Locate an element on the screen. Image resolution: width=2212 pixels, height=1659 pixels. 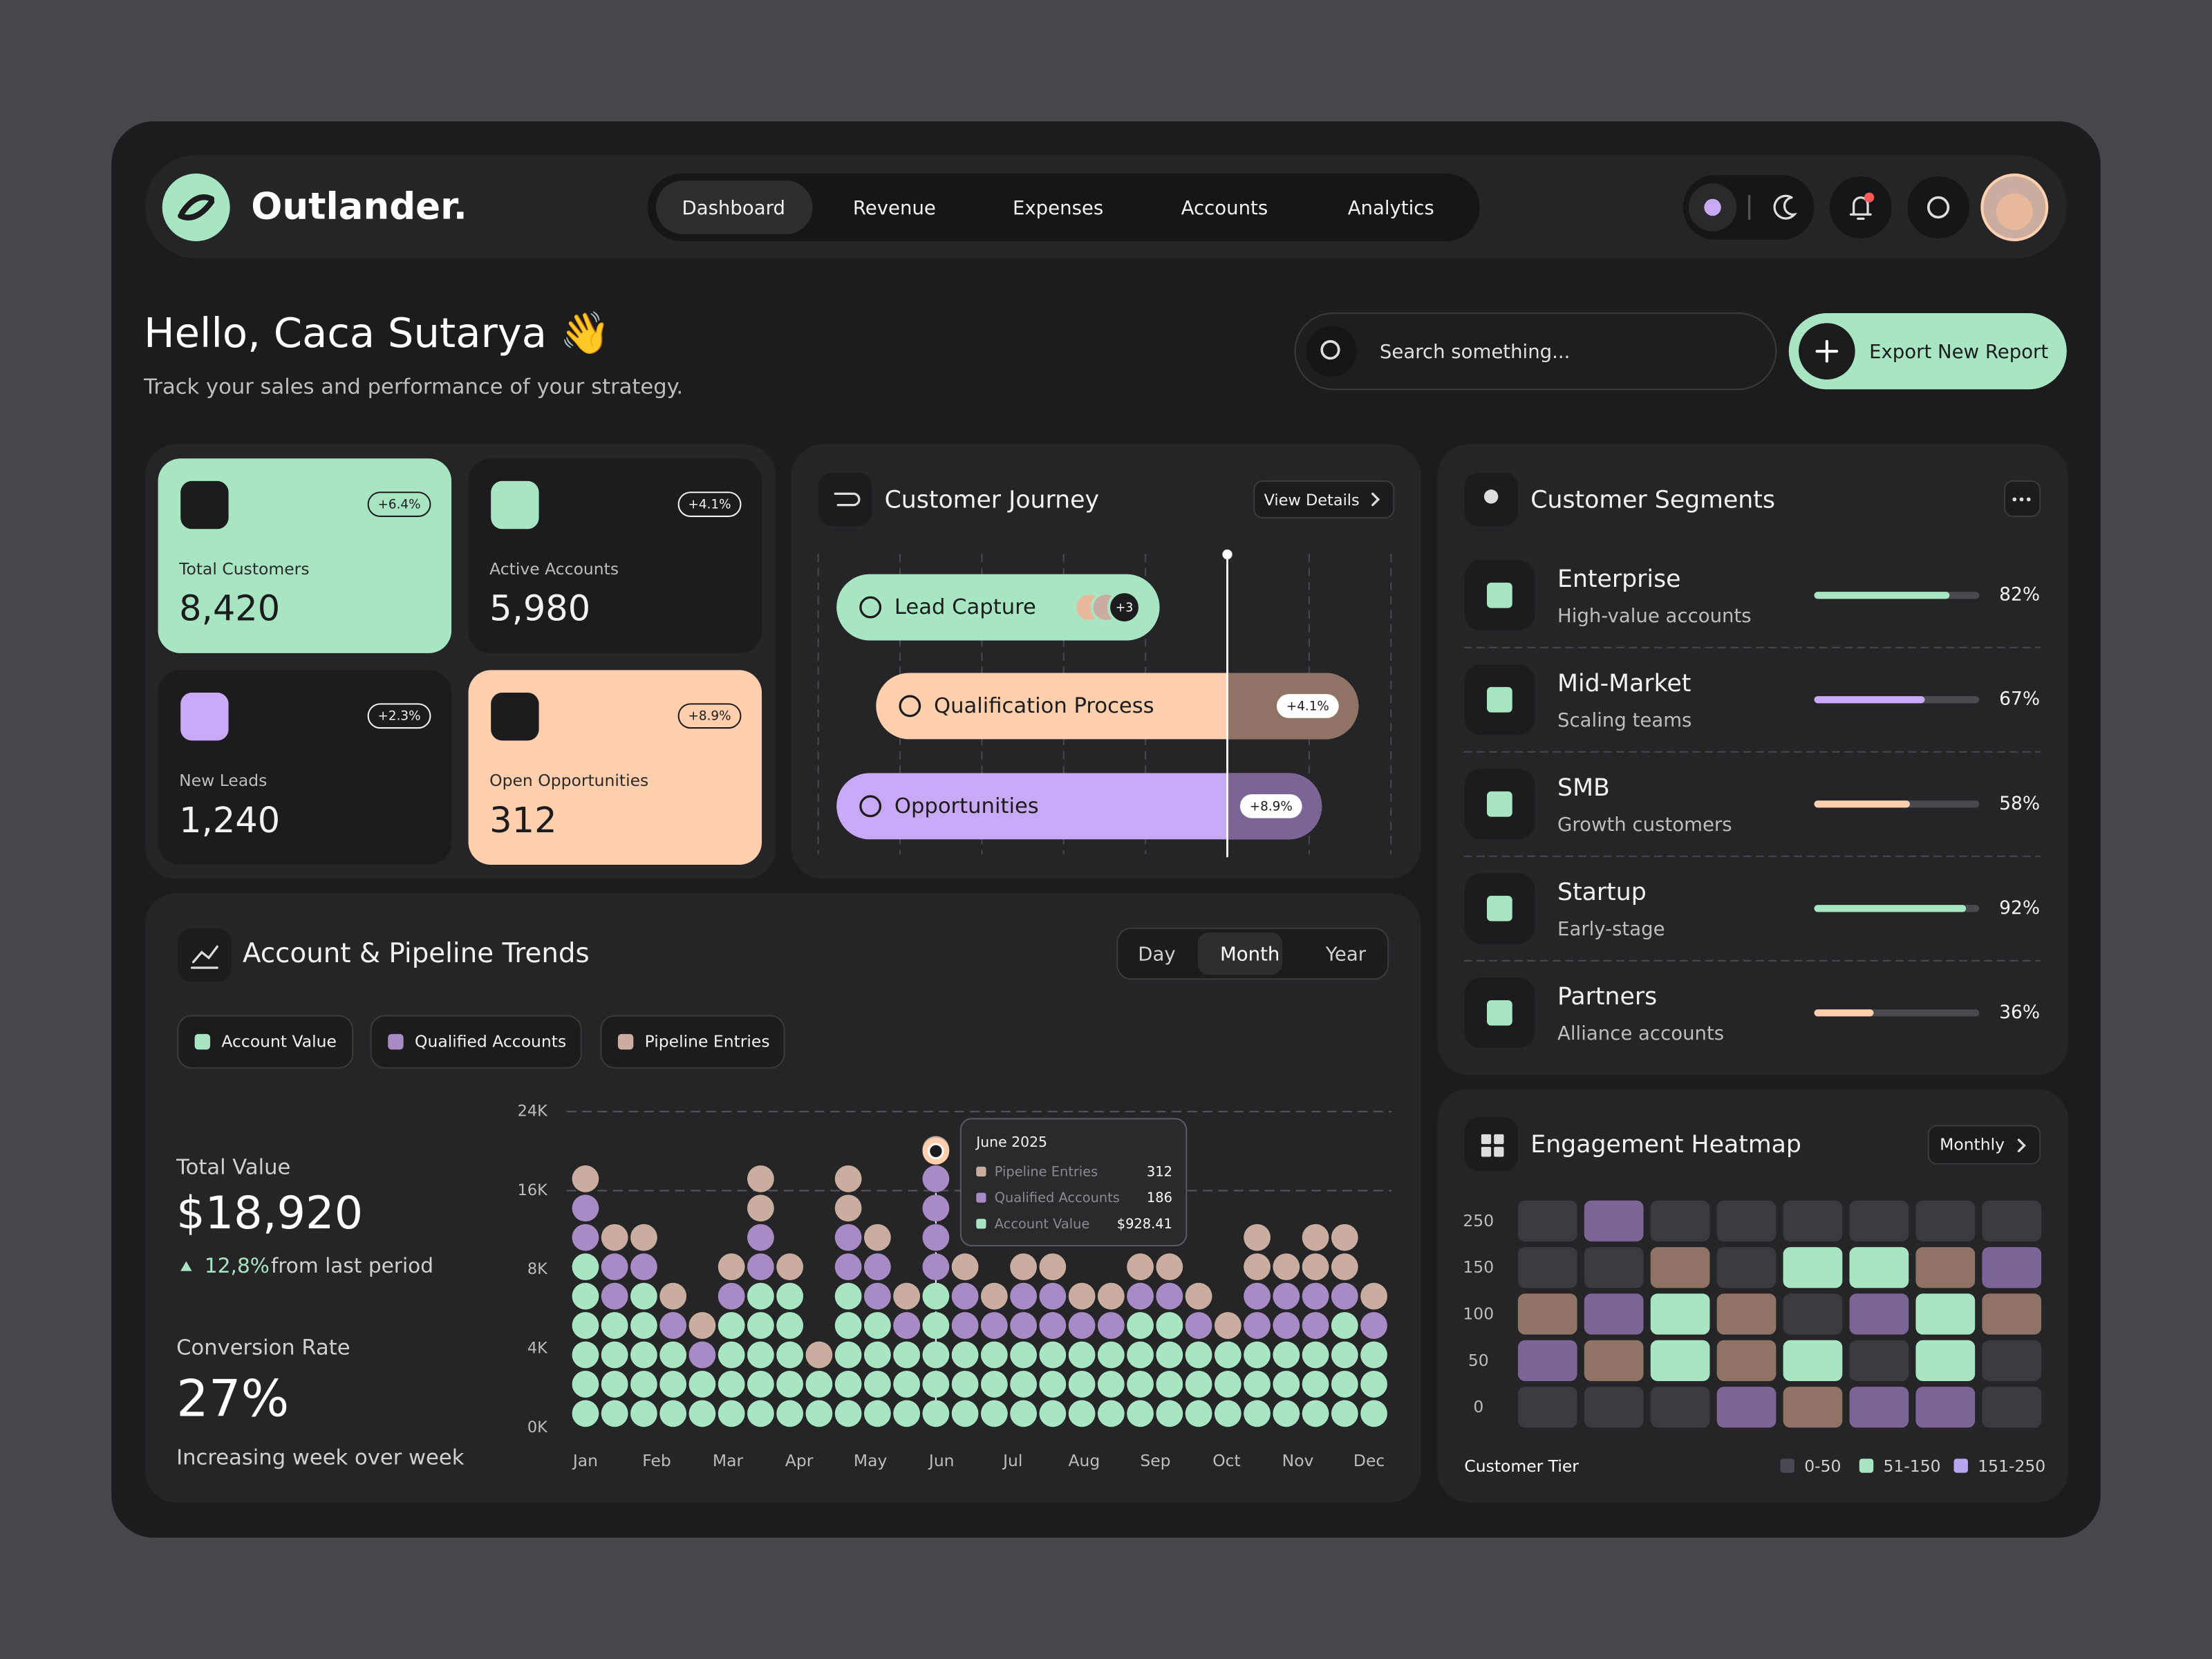
segment-name: Partners is located at coordinates (1607, 997).